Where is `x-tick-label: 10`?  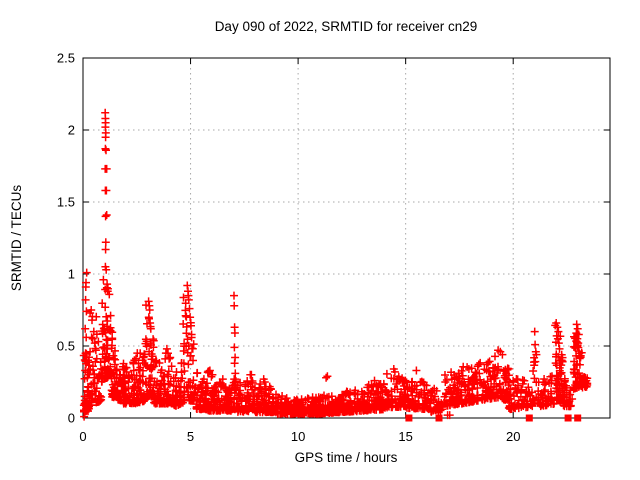
x-tick-label: 10 is located at coordinates (298, 436).